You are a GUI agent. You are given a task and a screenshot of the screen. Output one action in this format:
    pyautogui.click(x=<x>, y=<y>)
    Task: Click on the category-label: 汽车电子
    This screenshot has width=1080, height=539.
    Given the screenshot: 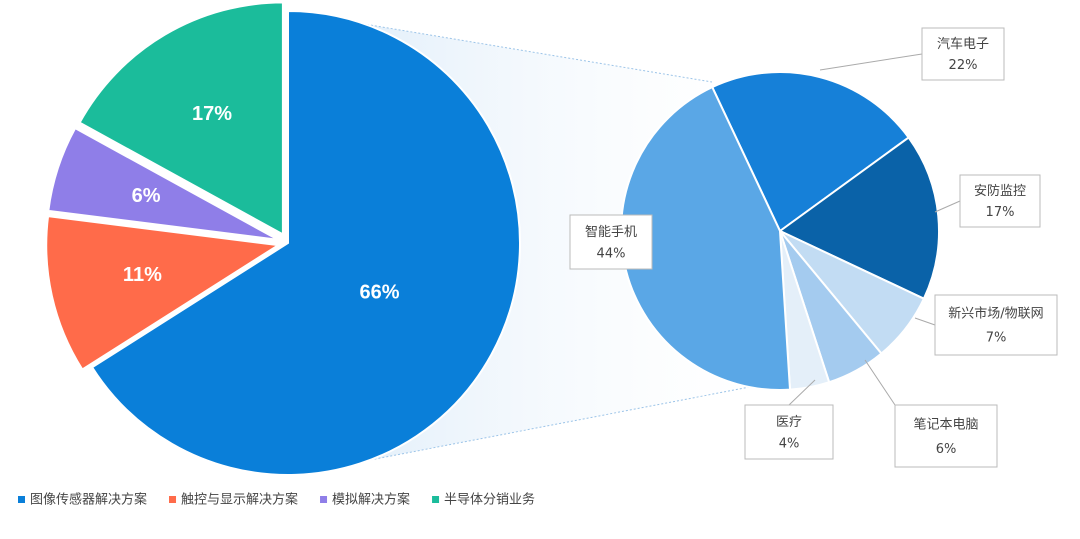 What is the action you would take?
    pyautogui.click(x=963, y=44)
    